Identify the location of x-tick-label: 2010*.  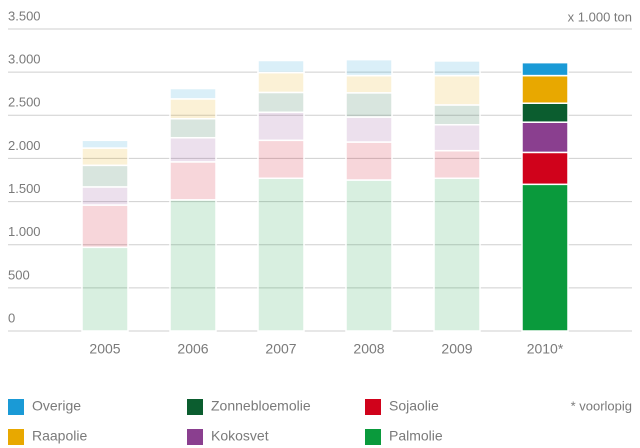
(545, 349).